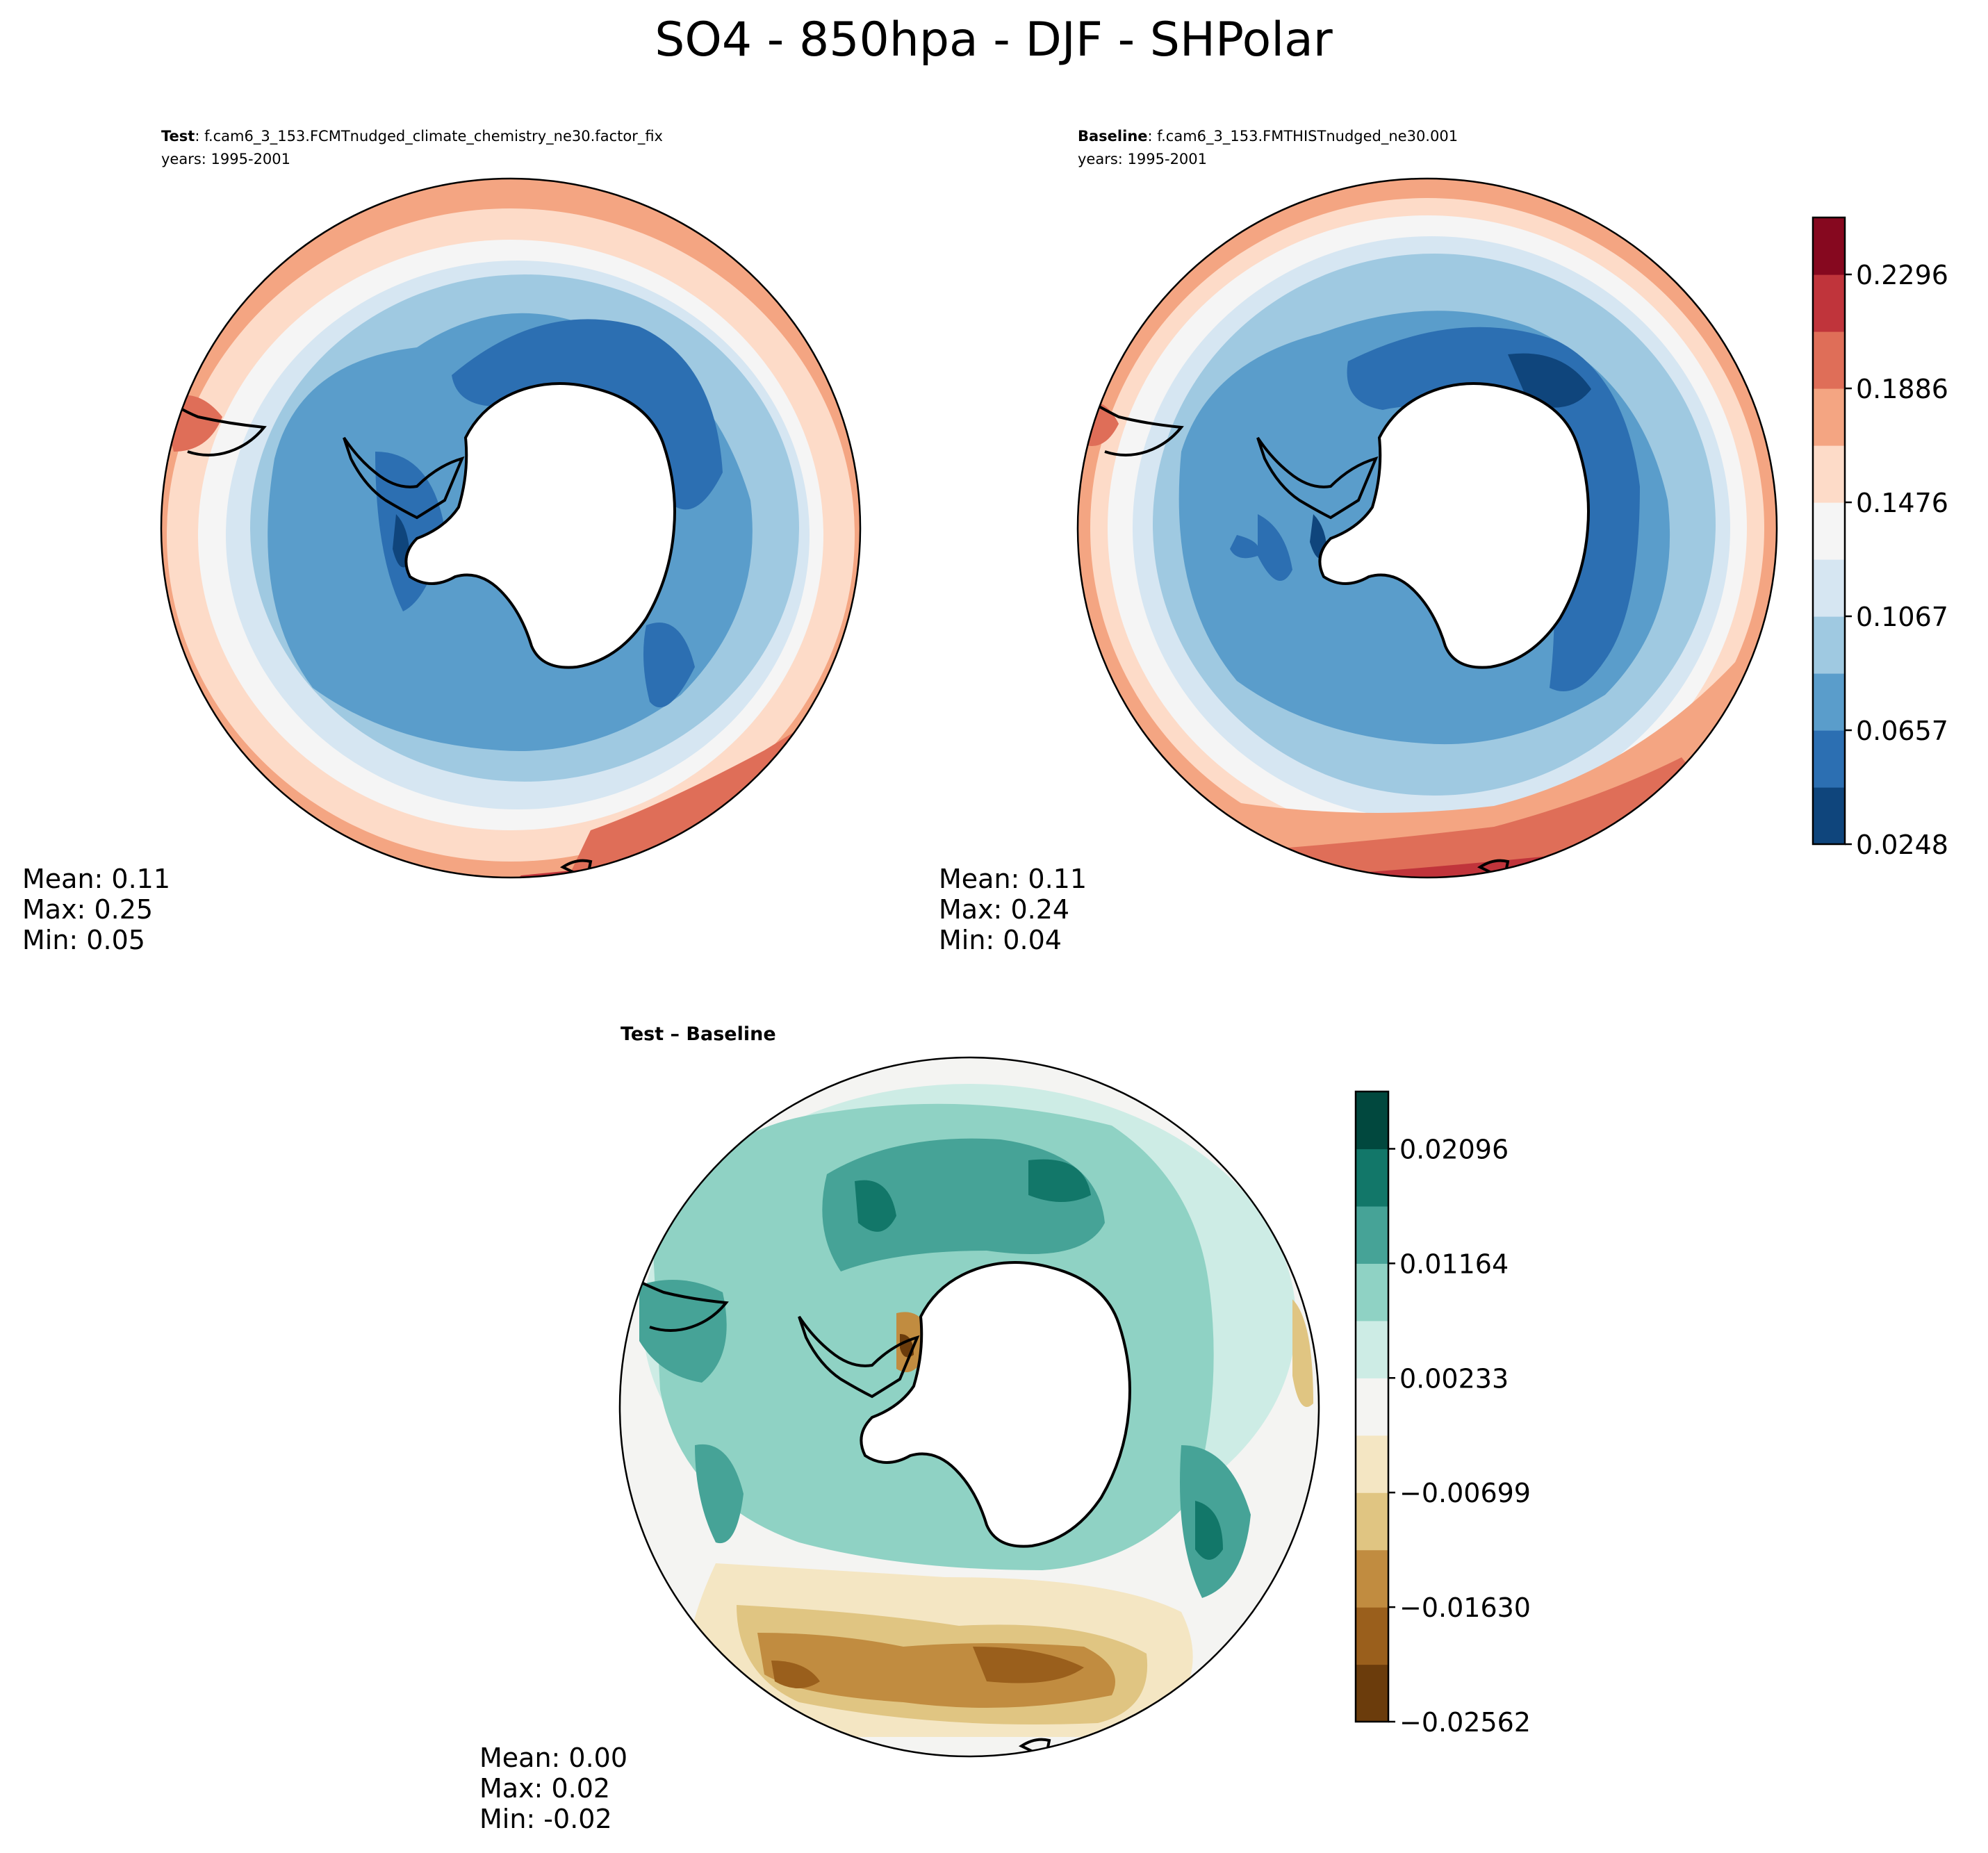 The width and height of the screenshot is (1988, 1853). What do you see at coordinates (1034, 1747) in the screenshot?
I see `diff-new-zealand` at bounding box center [1034, 1747].